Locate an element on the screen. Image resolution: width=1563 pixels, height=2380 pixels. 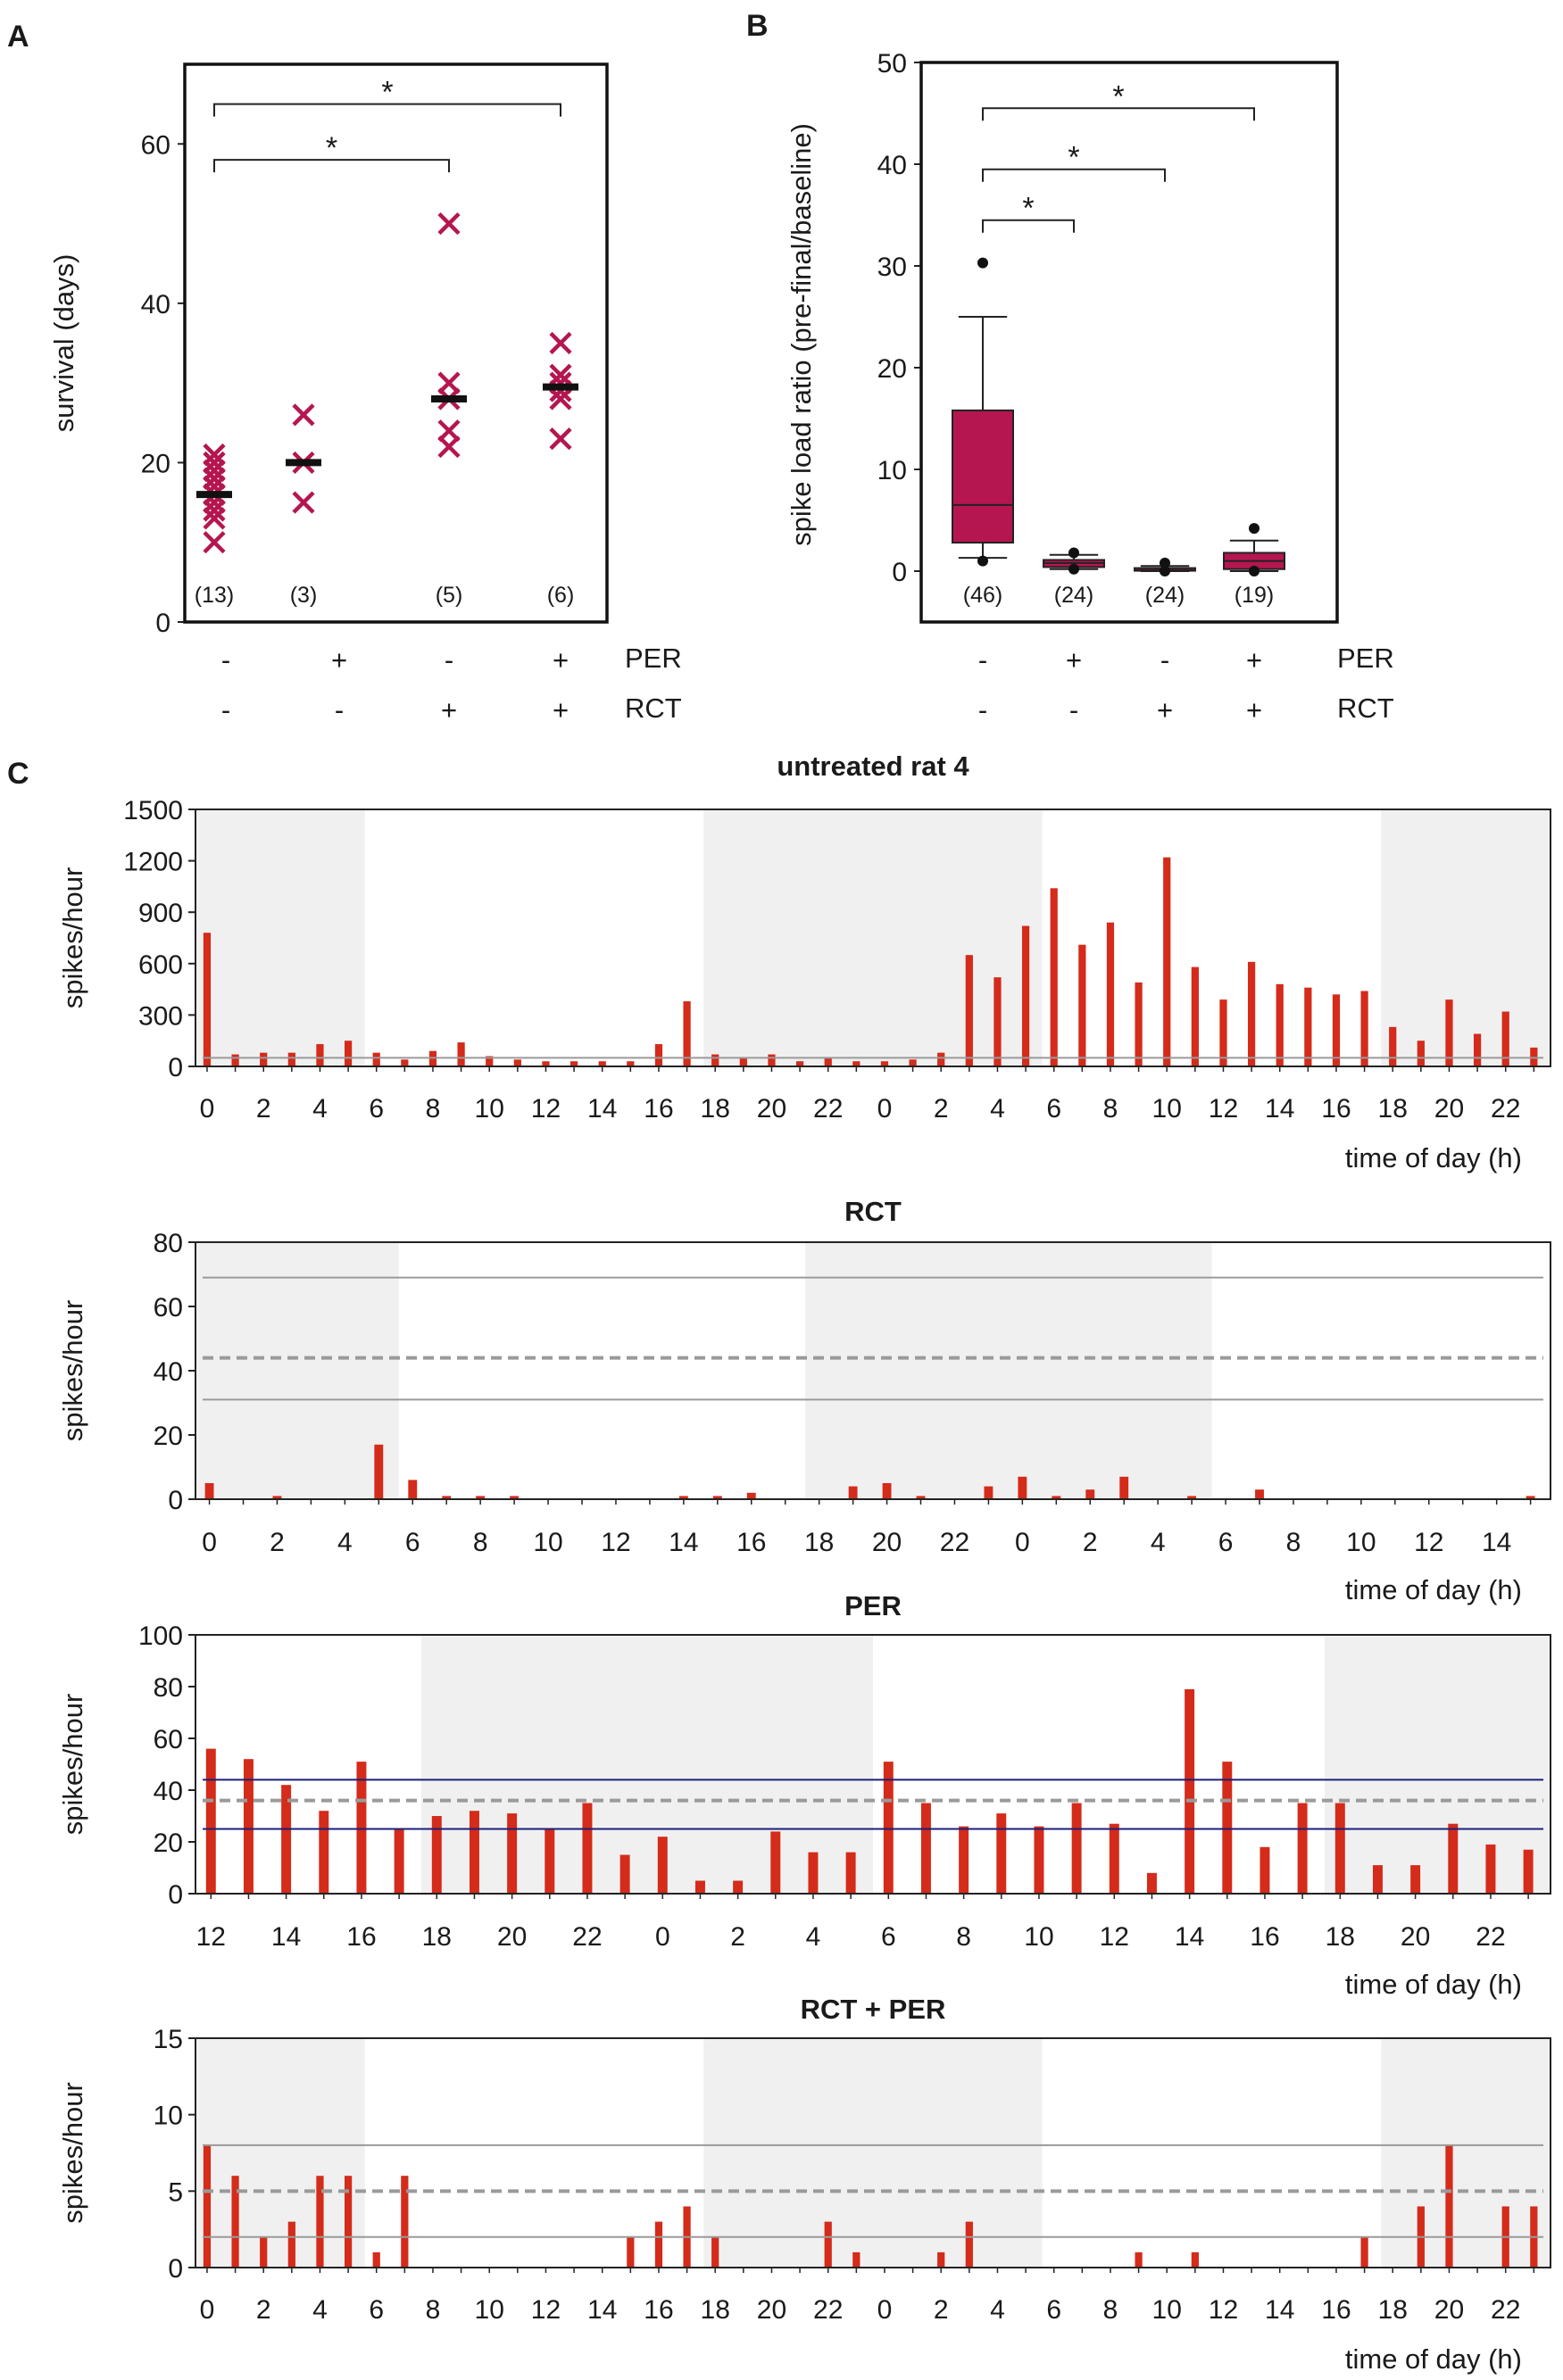
x-tick-label-c1: 8 is located at coordinates (1110, 1109).